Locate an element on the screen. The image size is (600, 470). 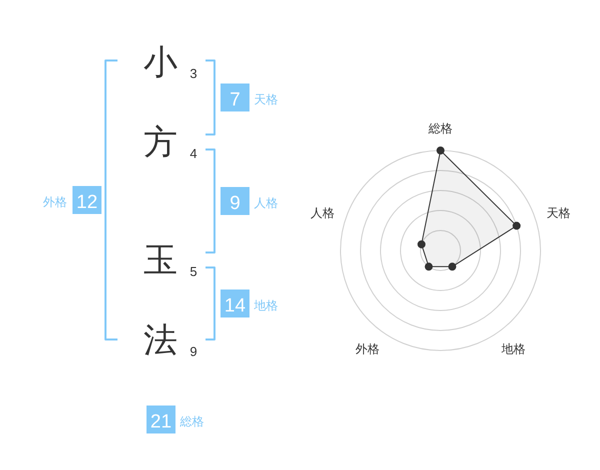
data-label: 5 is located at coordinates (194, 271).